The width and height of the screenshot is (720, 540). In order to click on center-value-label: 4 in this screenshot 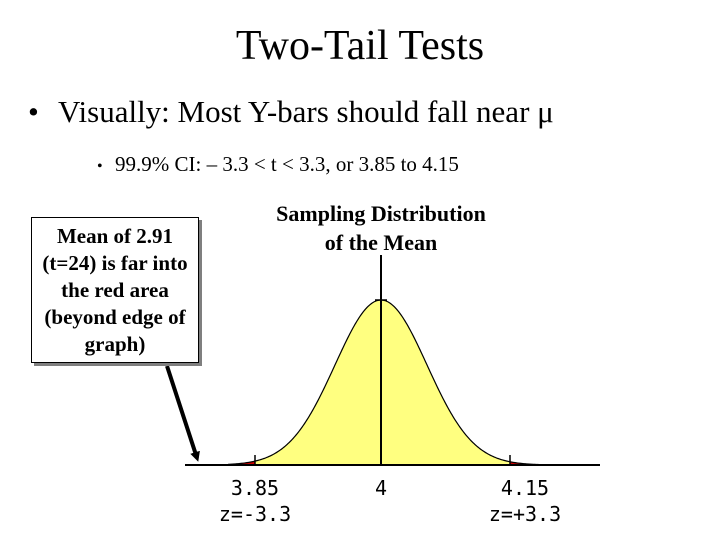, I will do `click(381, 488)`.